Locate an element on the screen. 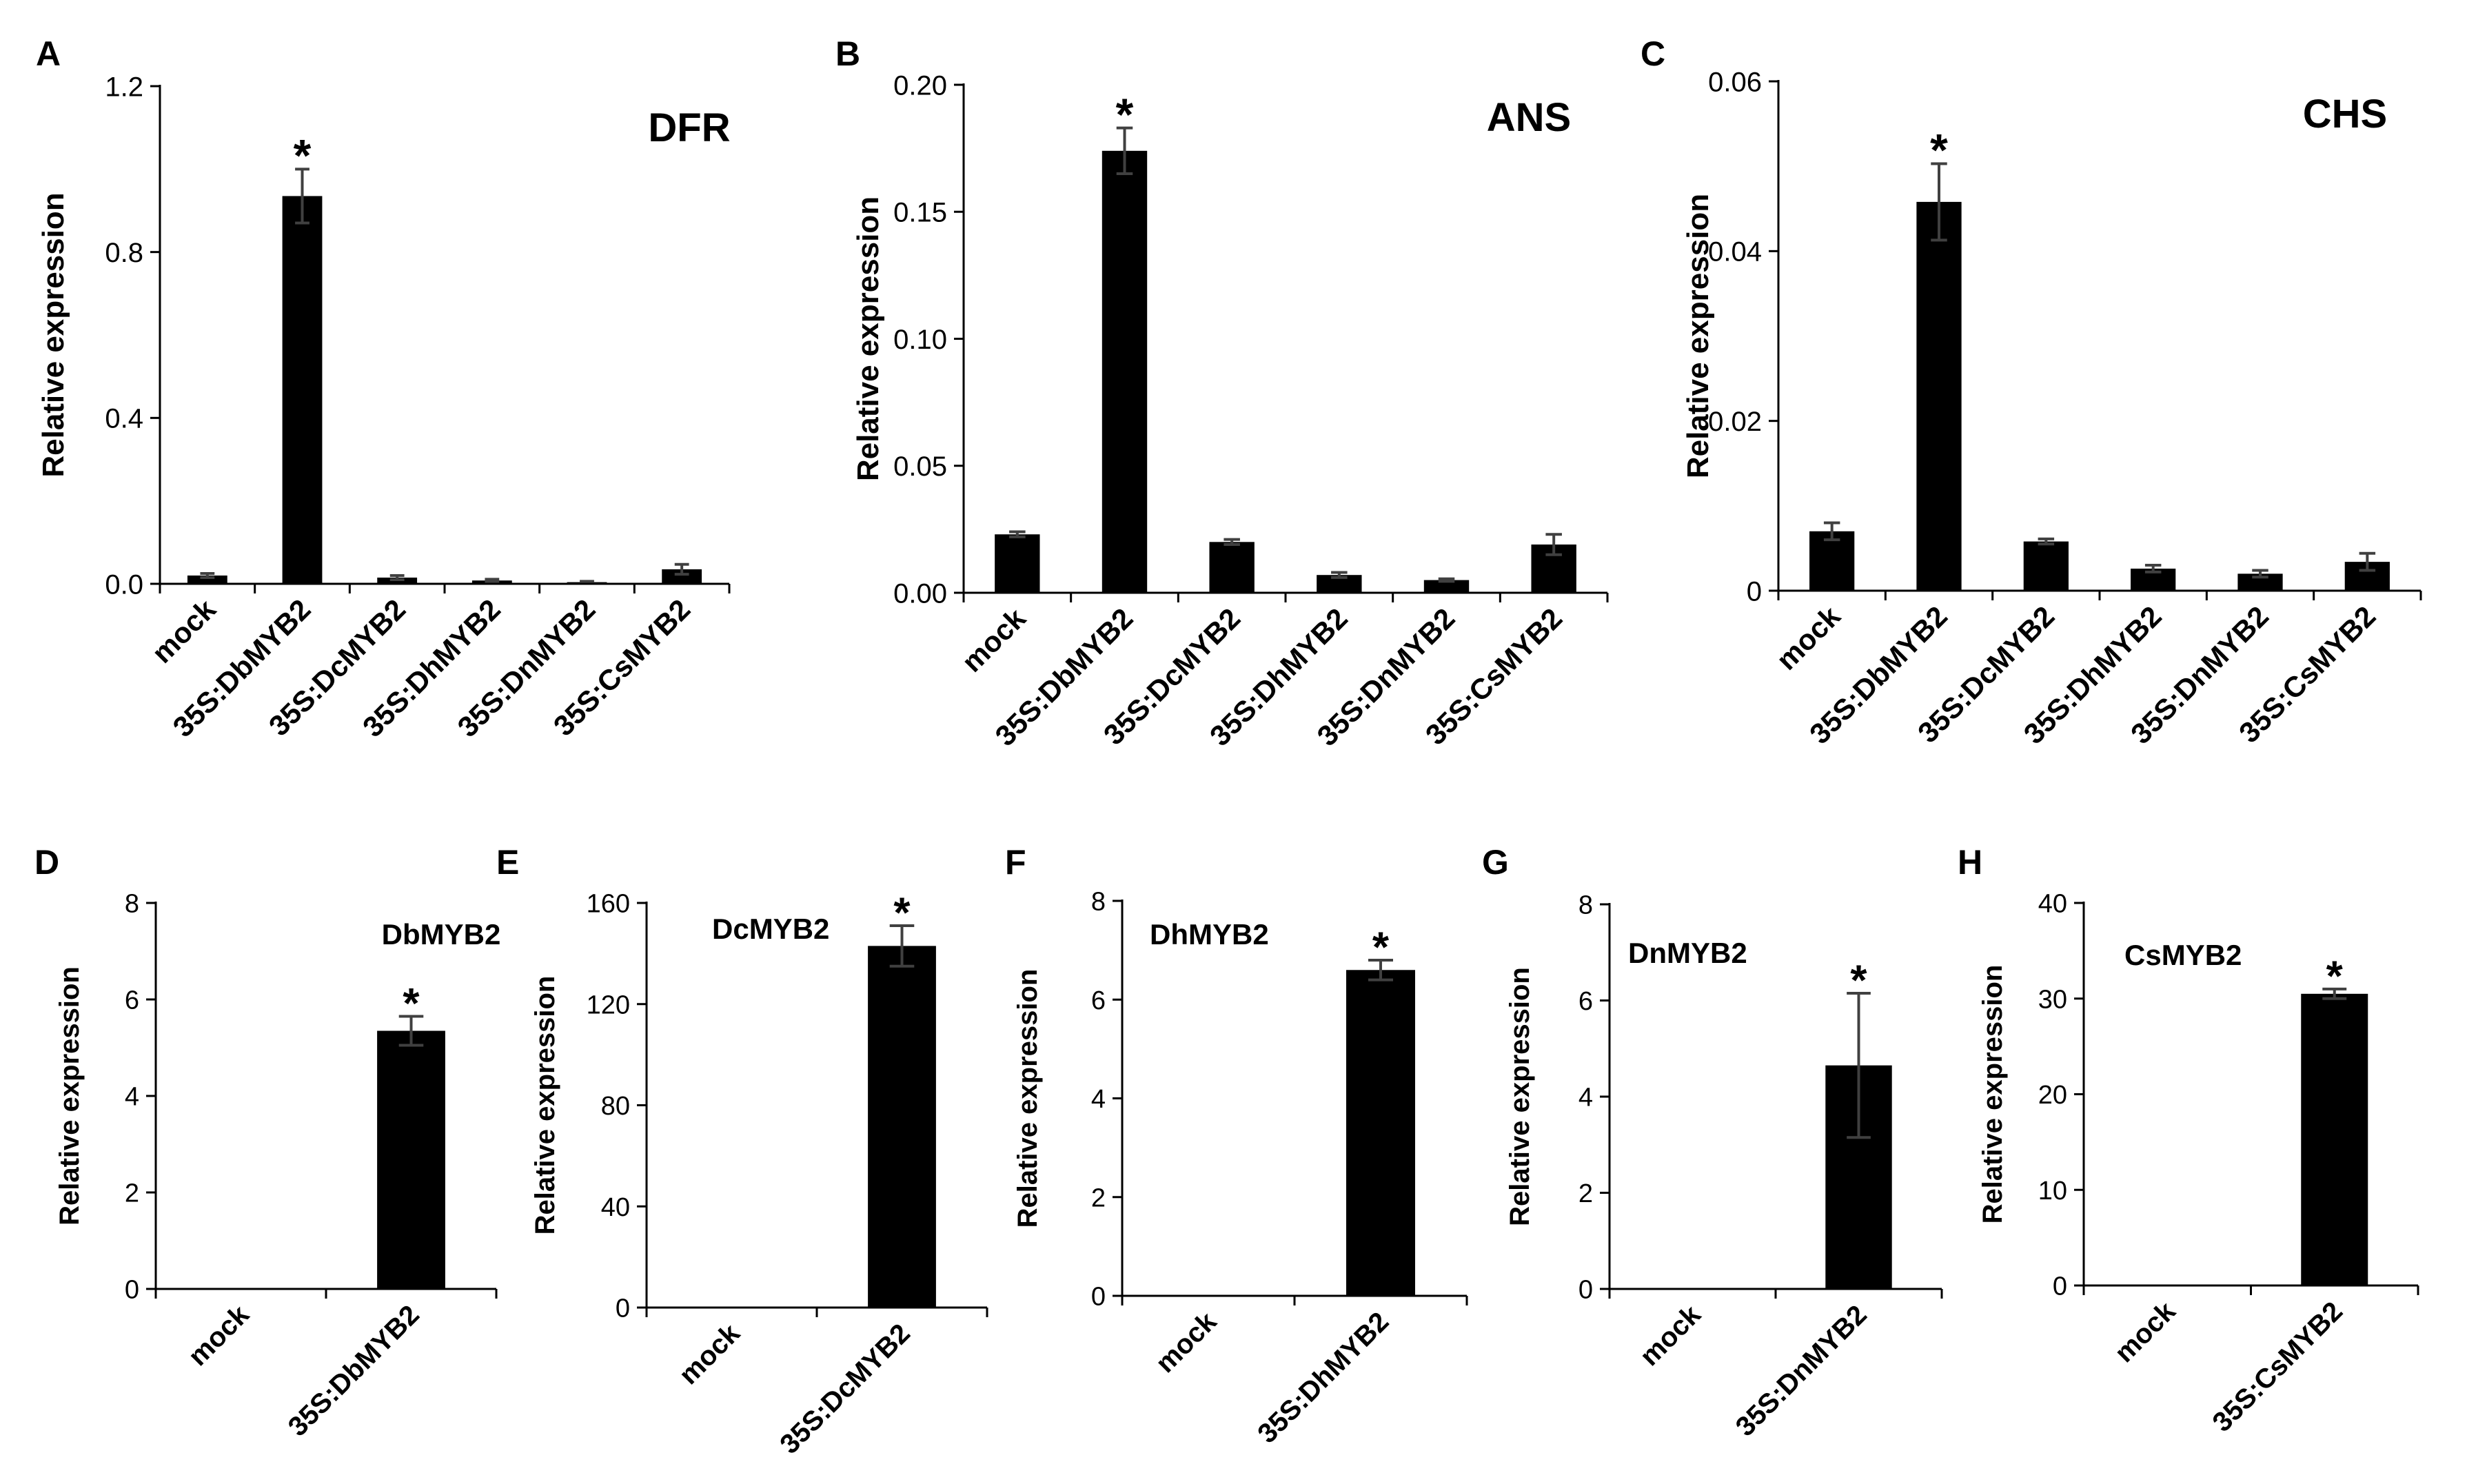 This screenshot has width=2467, height=1484. panel-letter: E is located at coordinates (507, 862).